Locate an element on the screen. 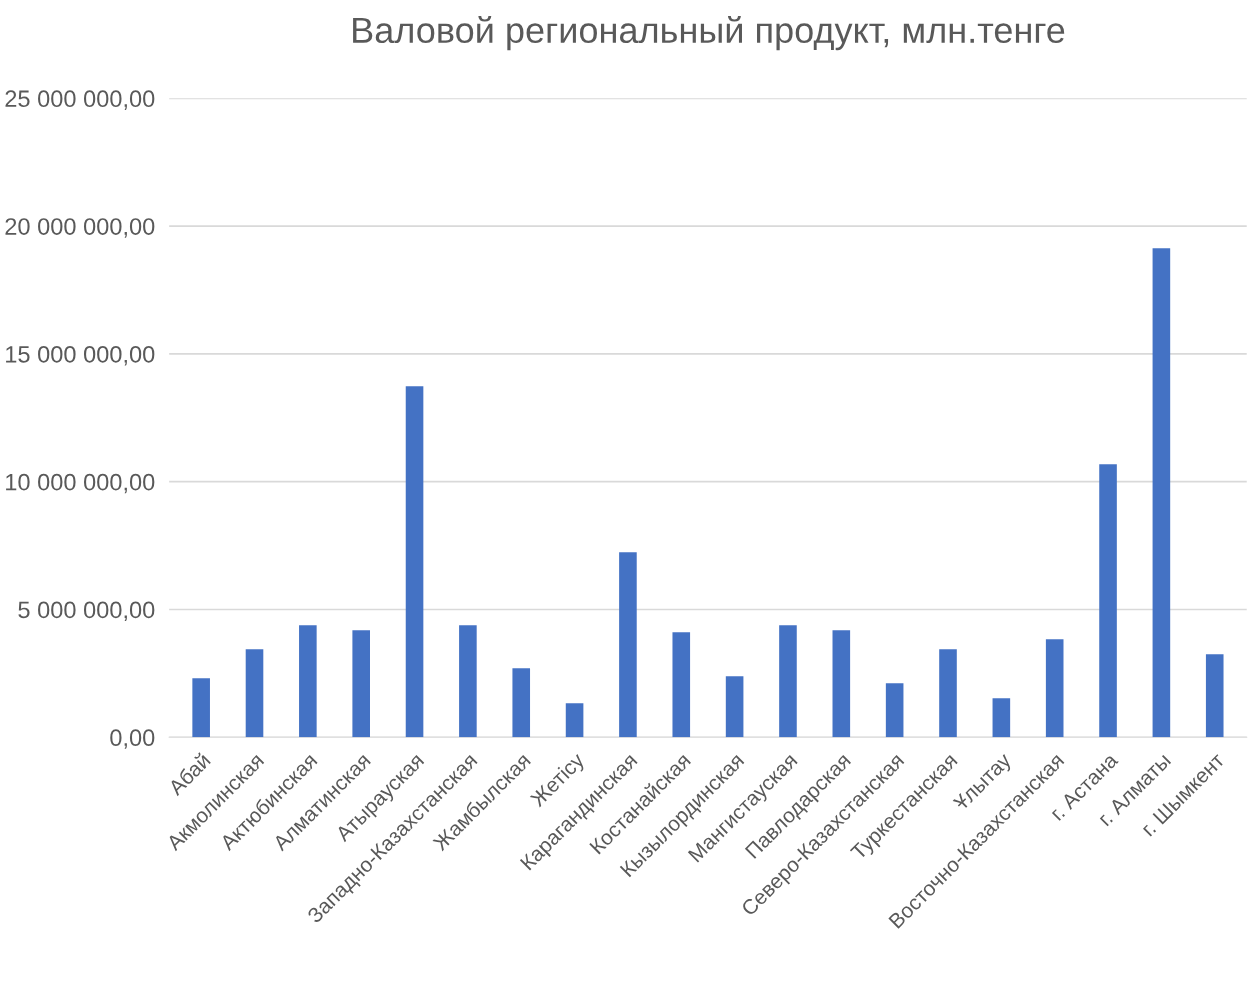  y-tick-label: 0,00 is located at coordinates (132, 739).